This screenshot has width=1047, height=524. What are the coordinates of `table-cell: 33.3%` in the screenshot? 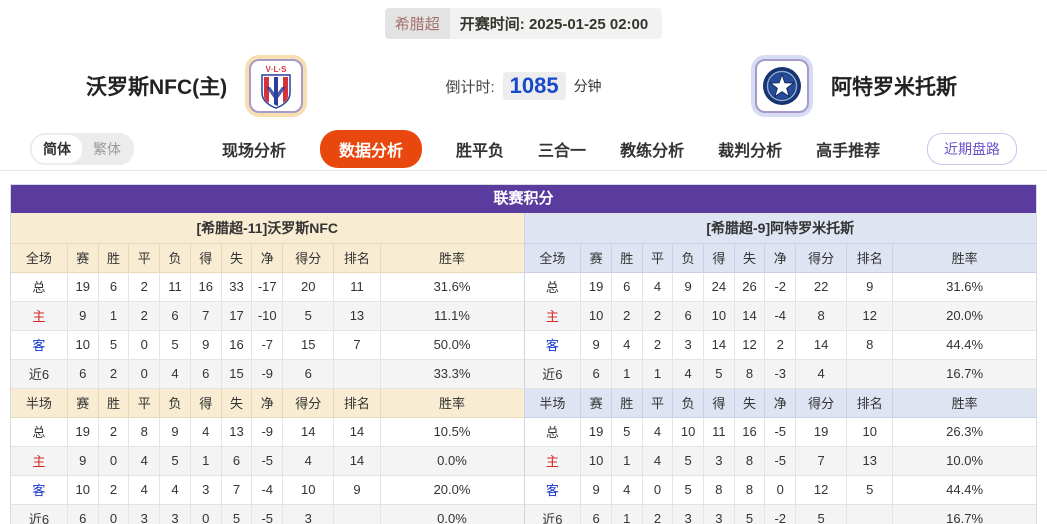 It's located at (451, 373).